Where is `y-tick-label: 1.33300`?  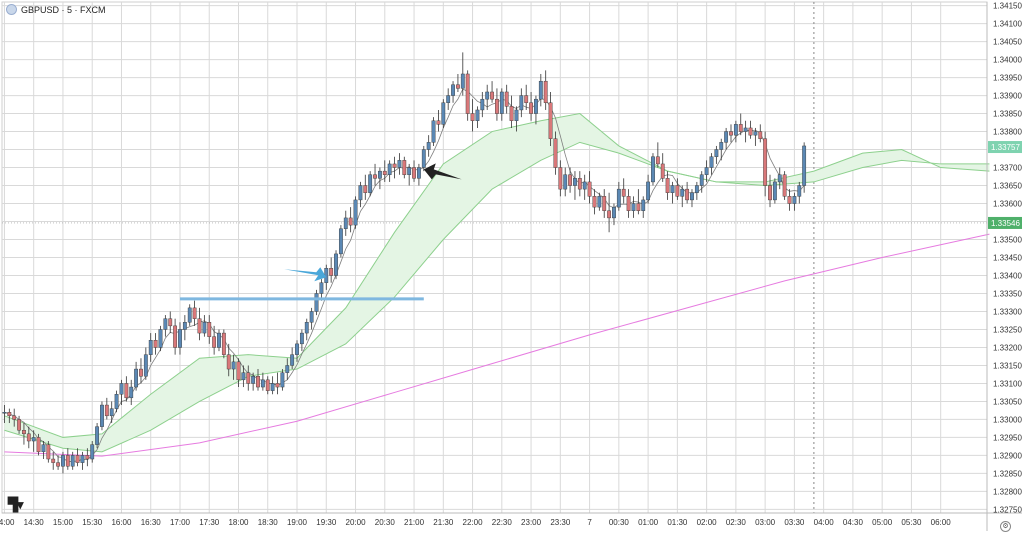 y-tick-label: 1.33300 is located at coordinates (1007, 311).